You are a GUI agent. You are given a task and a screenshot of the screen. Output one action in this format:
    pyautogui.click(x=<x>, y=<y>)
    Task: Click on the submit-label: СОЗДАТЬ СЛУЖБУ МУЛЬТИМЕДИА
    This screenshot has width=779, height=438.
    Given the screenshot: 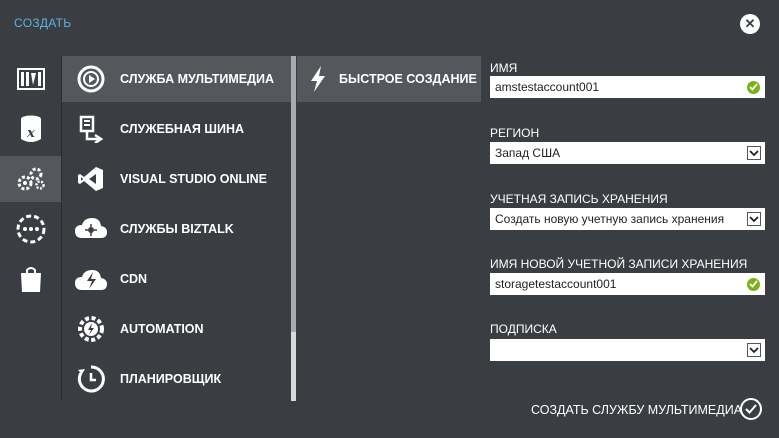 What is the action you would take?
    pyautogui.click(x=637, y=410)
    